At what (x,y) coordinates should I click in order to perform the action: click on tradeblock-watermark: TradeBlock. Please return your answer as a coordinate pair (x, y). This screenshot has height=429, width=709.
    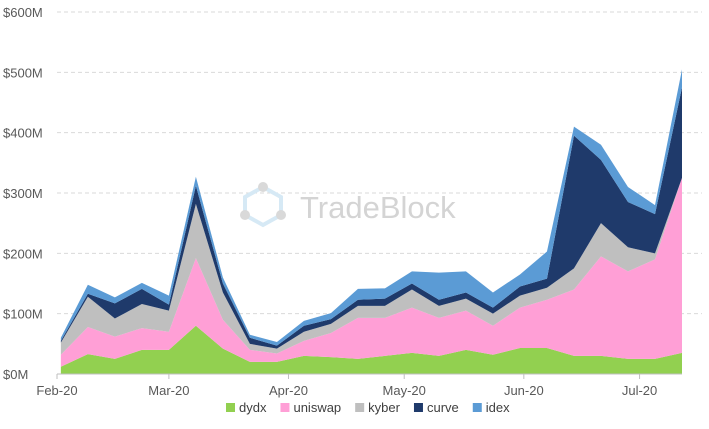
    Looking at the image, I should click on (348, 205).